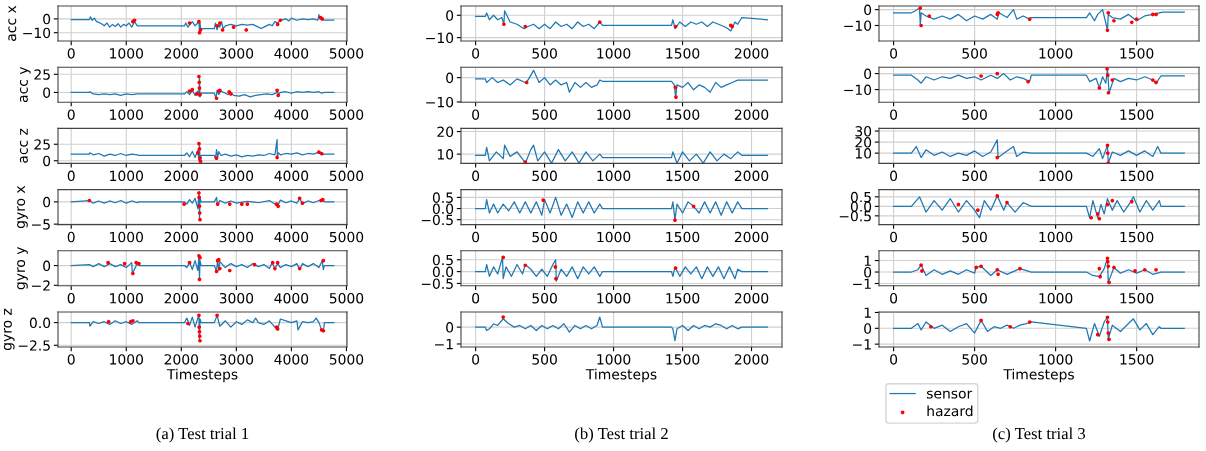  What do you see at coordinates (1039, 435) in the screenshot?
I see `text: (c) Test trial 3` at bounding box center [1039, 435].